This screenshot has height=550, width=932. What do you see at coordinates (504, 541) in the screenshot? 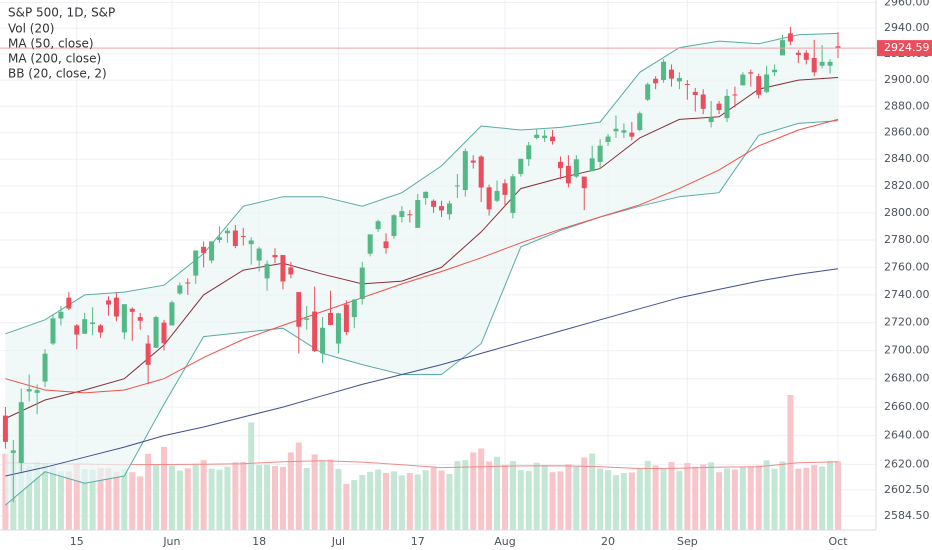
I see `x-tick-label: Aug` at bounding box center [504, 541].